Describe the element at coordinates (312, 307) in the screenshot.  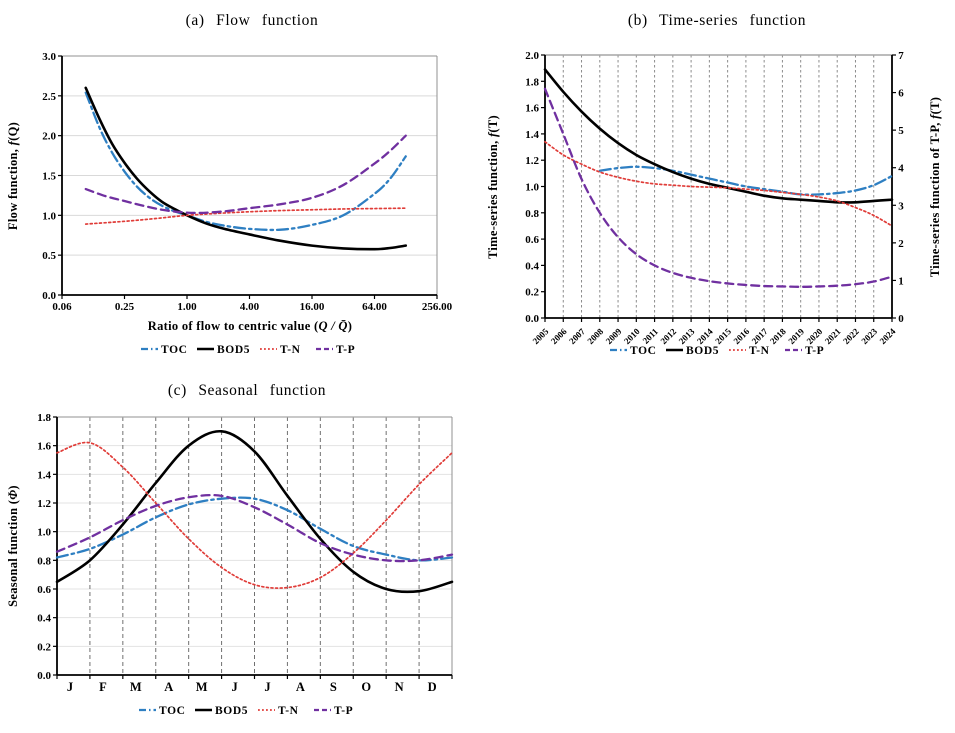
I see `x-tick-label: 16.00` at that location.